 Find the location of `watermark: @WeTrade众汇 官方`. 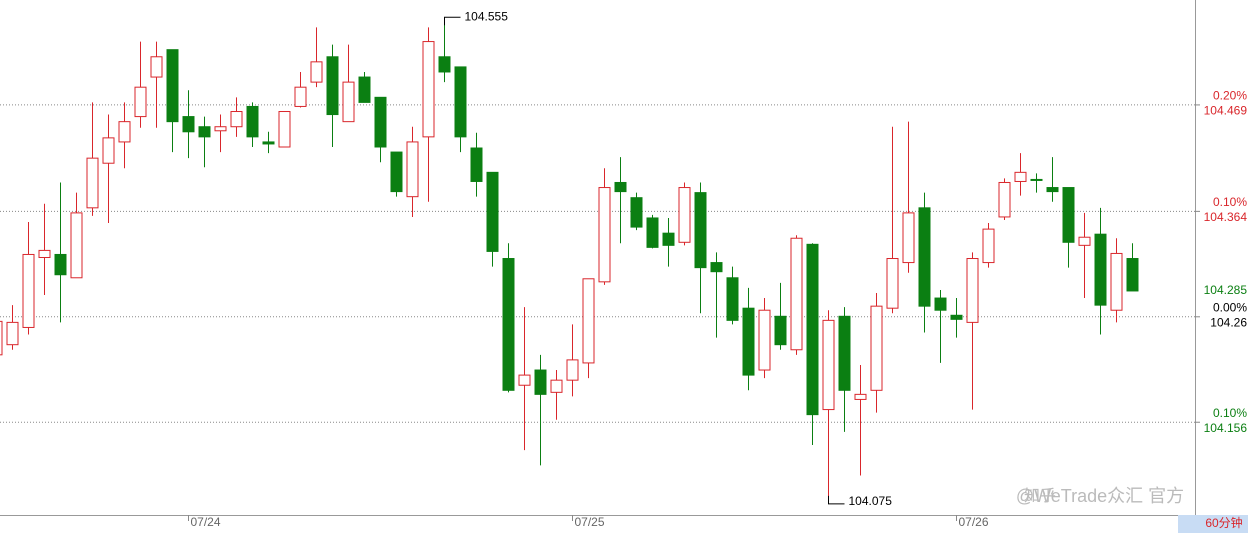

watermark: @WeTrade众汇 官方 is located at coordinates (1100, 496).